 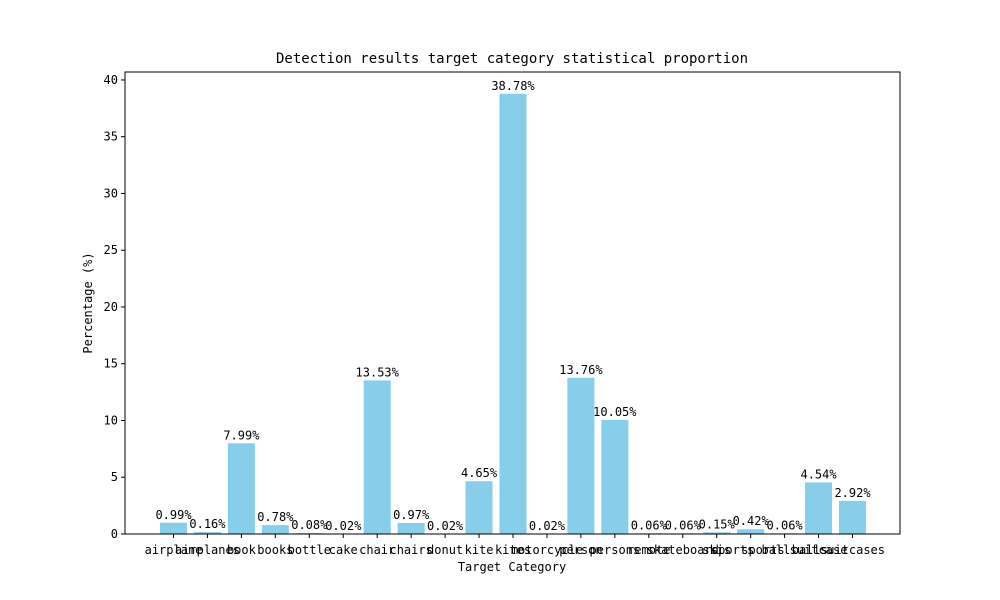 I want to click on x-tick-label: suitcases, so click(x=852, y=550).